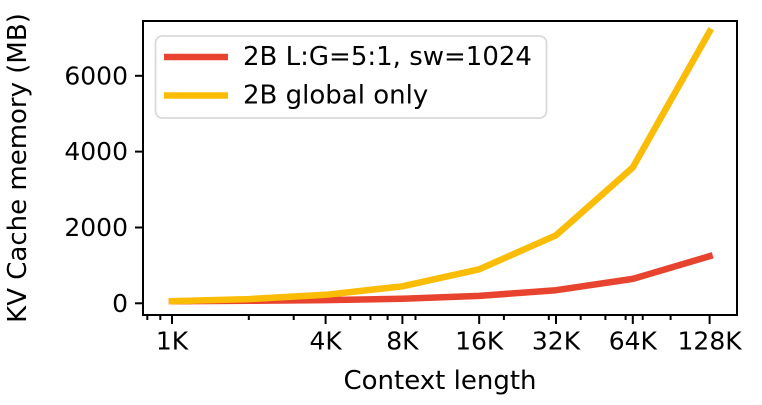  I want to click on legend: 2B L:G=5:1, sw=1024 2B global only, so click(351, 77).